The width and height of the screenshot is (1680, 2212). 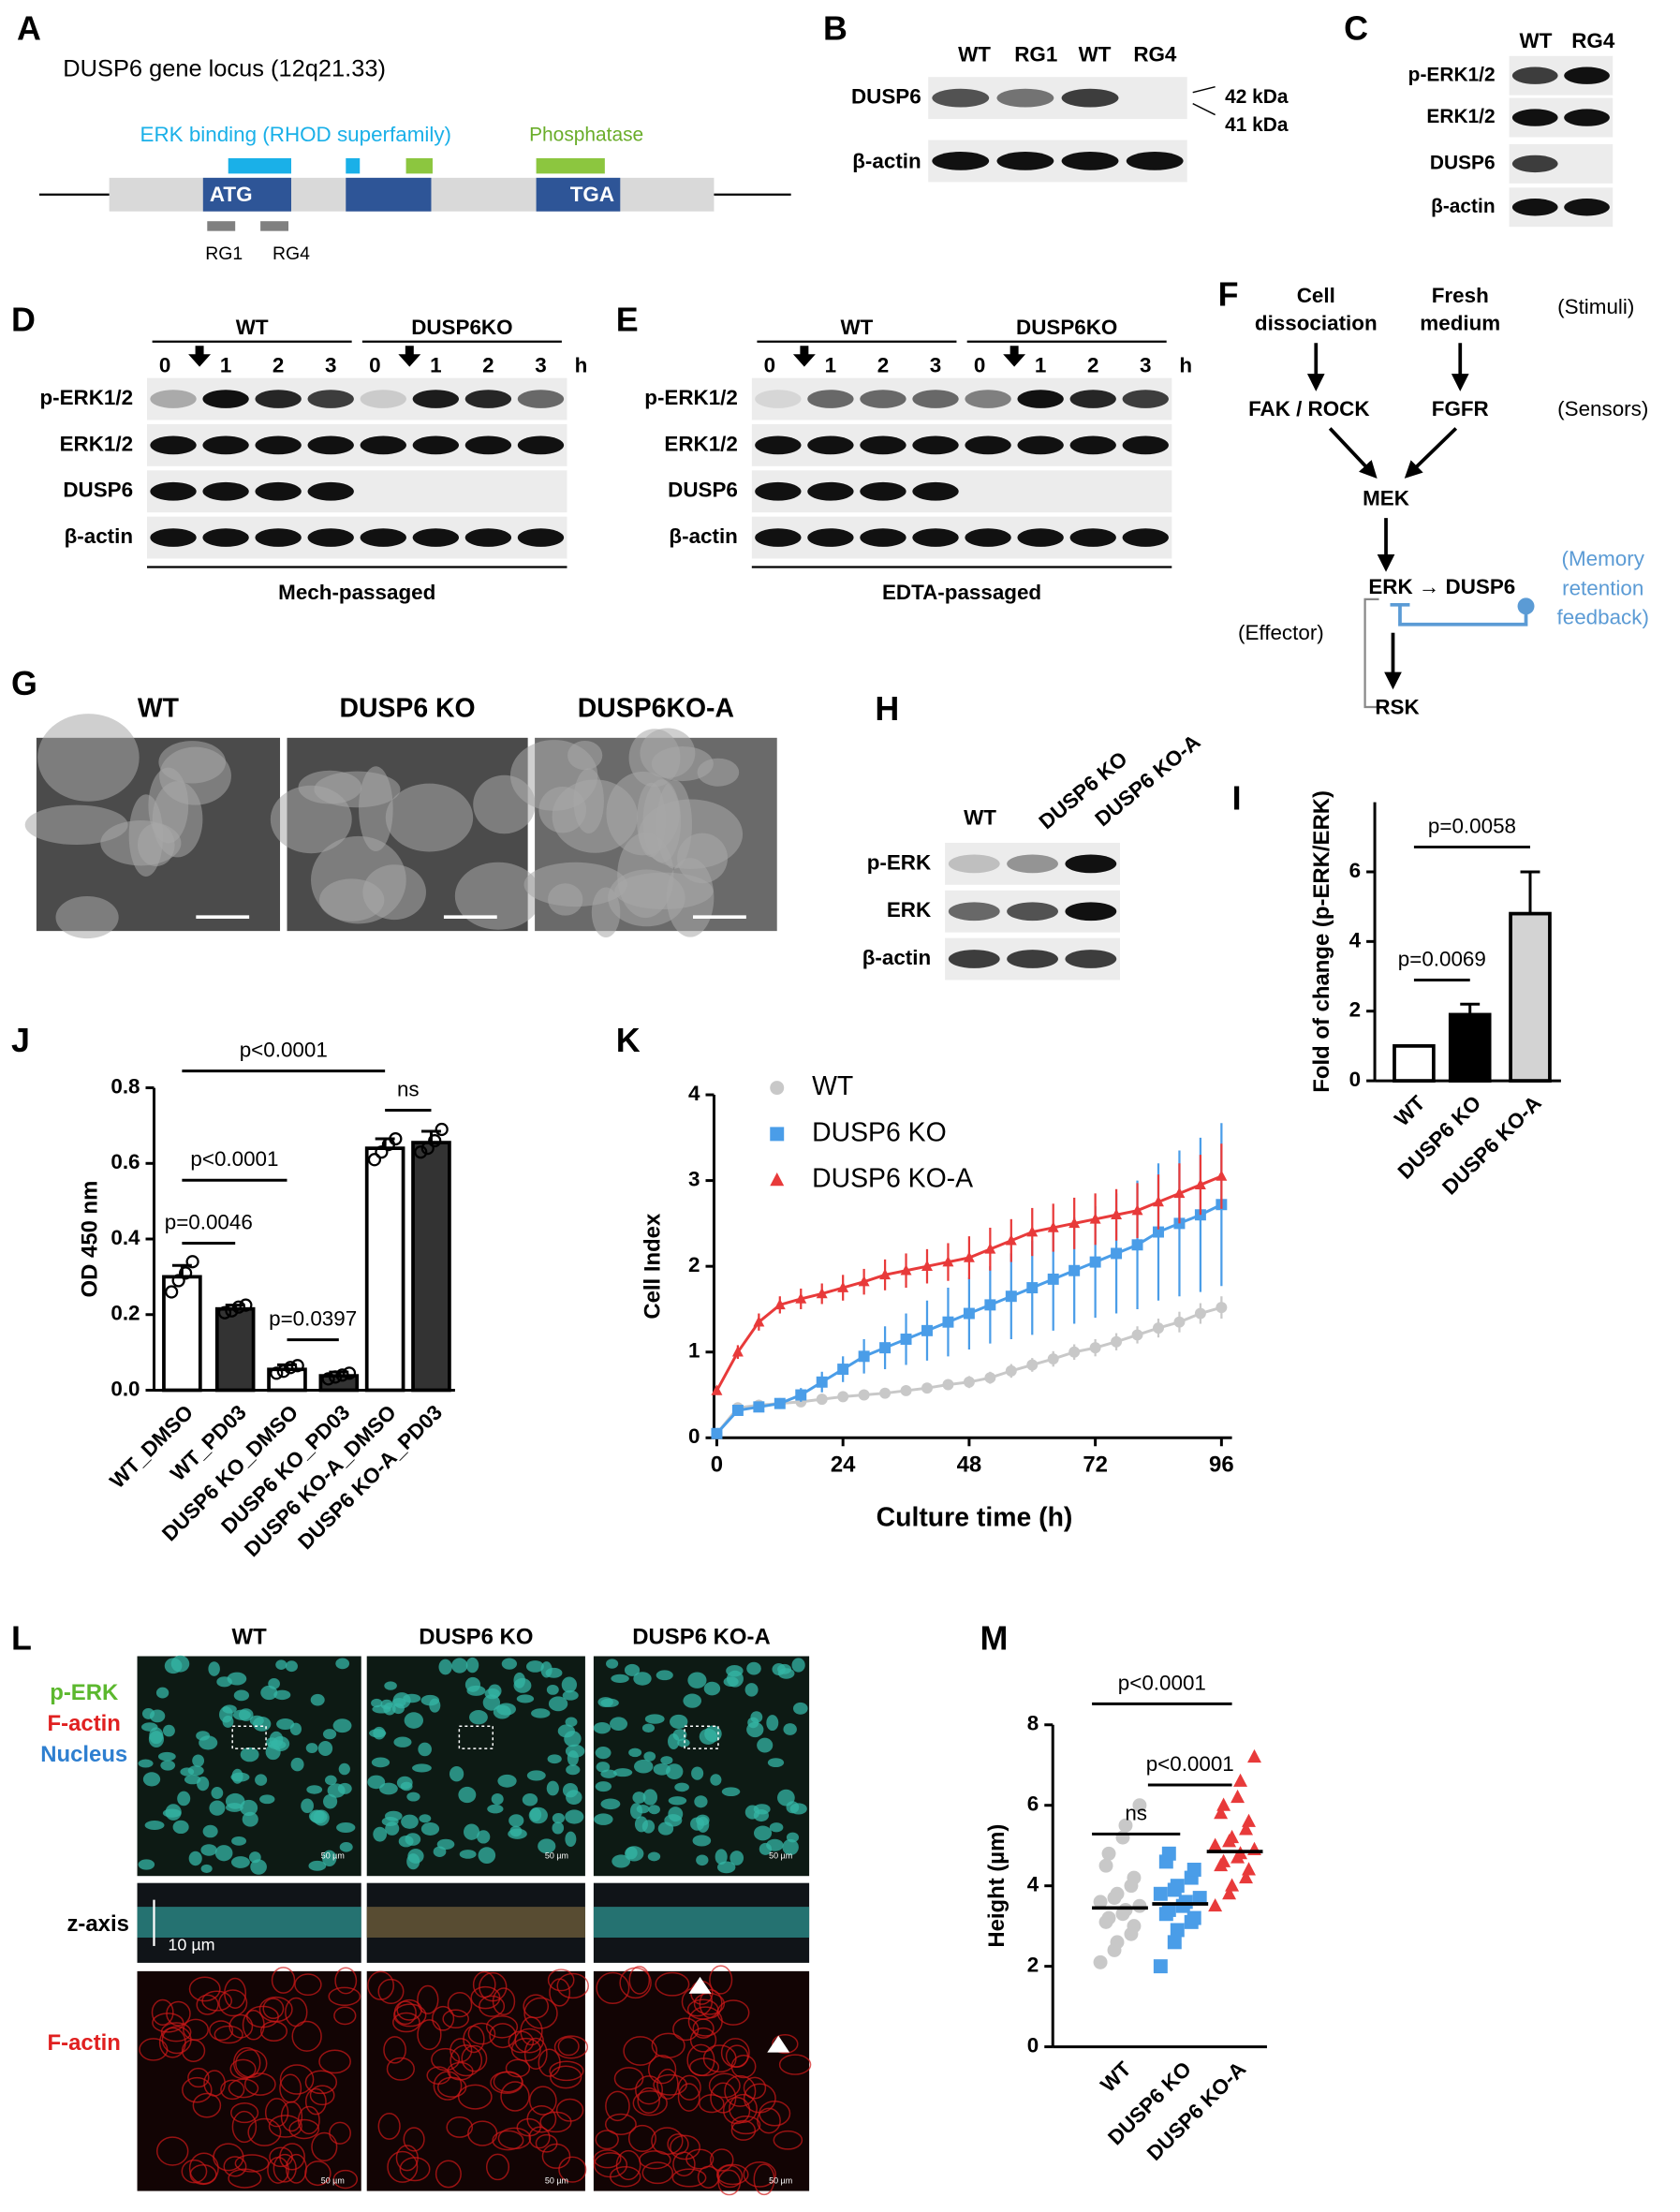 I want to click on label: h, so click(x=1185, y=366).